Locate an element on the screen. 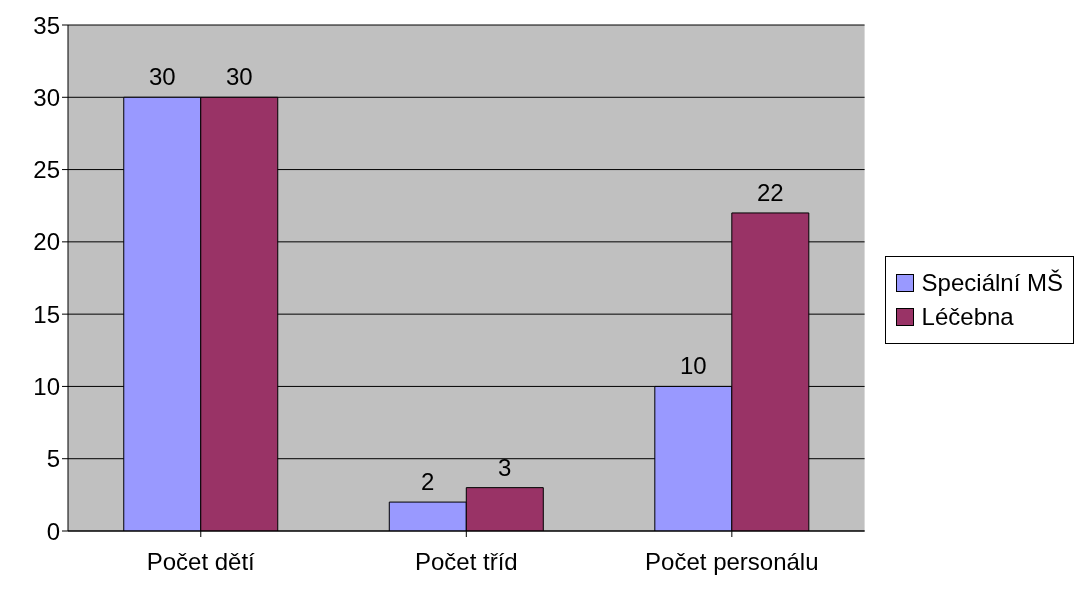 Image resolution: width=1082 pixels, height=599 pixels. y-tick-label: 15 is located at coordinates (46, 314).